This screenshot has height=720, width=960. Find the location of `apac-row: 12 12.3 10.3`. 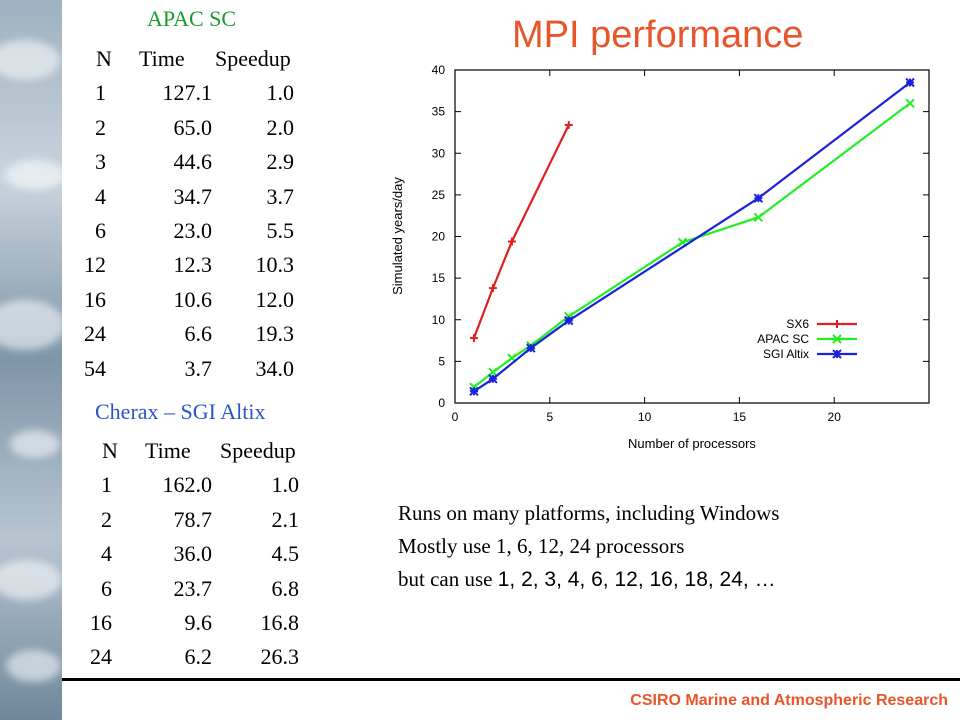

apac-row: 12 12.3 10.3 is located at coordinates (202, 265).